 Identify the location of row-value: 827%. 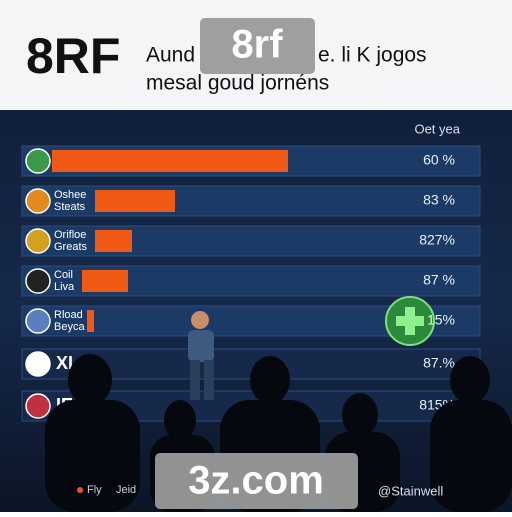
(437, 240).